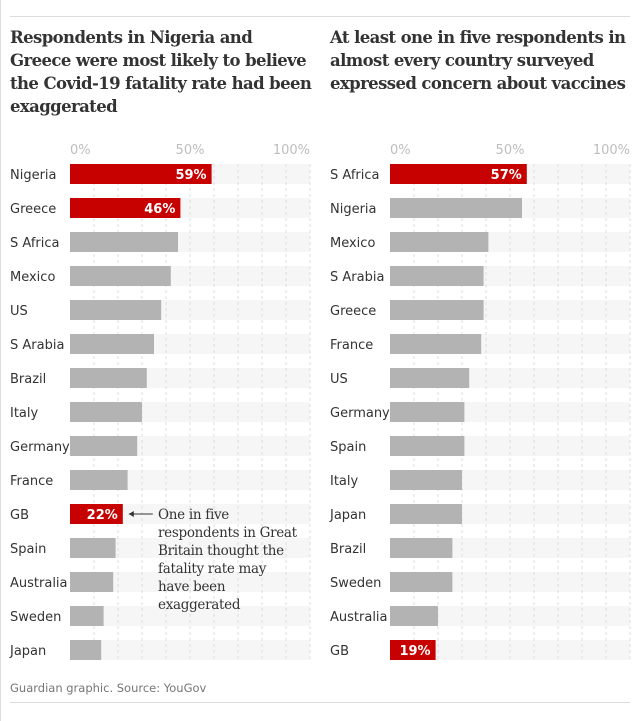 The height and width of the screenshot is (721, 642). What do you see at coordinates (320, 16) in the screenshot?
I see `top-divider` at bounding box center [320, 16].